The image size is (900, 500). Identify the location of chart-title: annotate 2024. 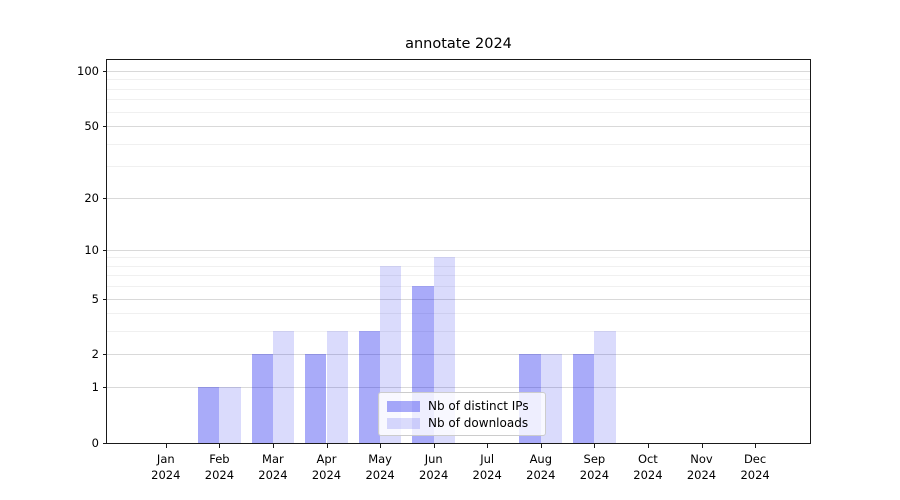
(458, 44).